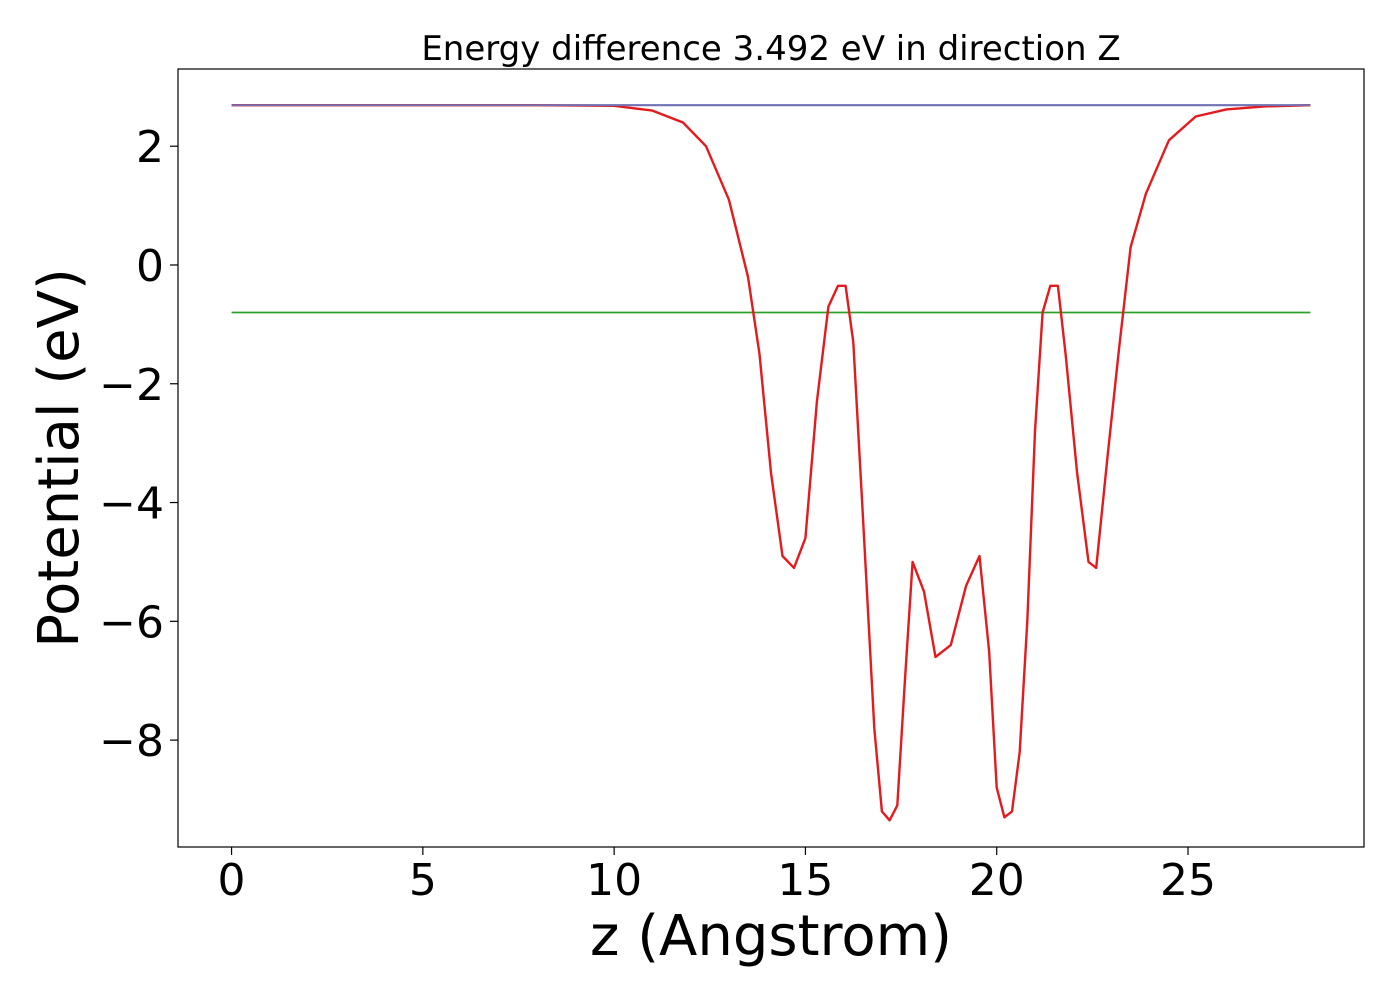 The image size is (1400, 1000). What do you see at coordinates (771, 936) in the screenshot?
I see `x-axis-label: z (Angstrom)` at bounding box center [771, 936].